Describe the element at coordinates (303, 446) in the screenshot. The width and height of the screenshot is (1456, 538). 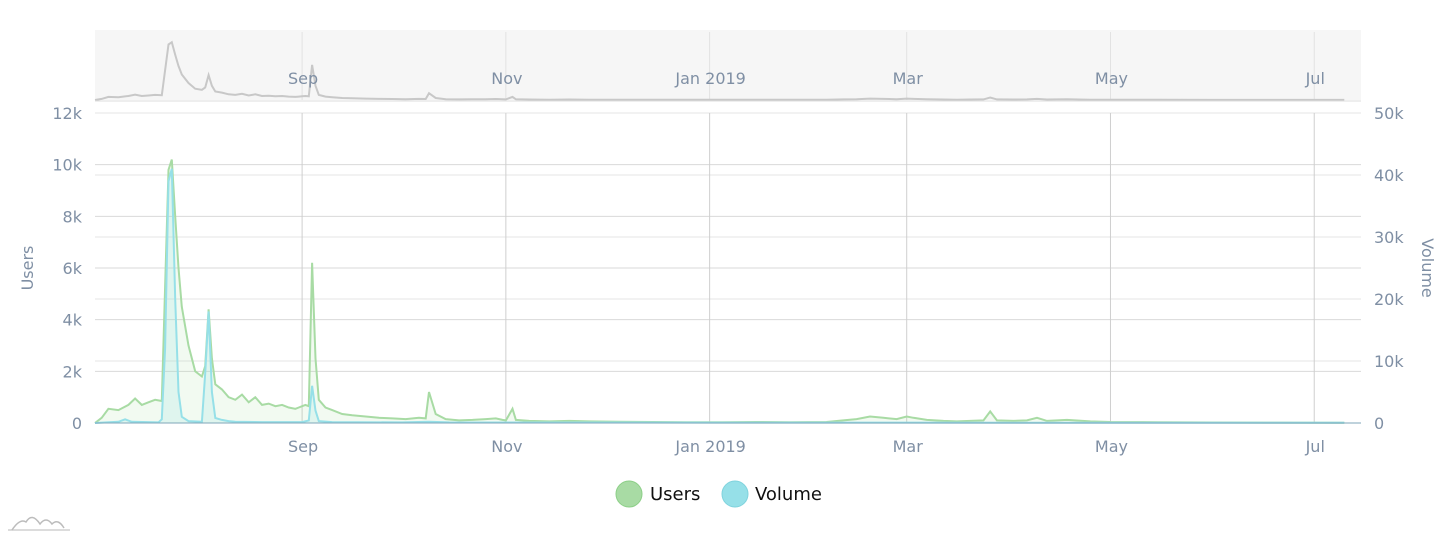
I see `x-tick-label: Sep` at that location.